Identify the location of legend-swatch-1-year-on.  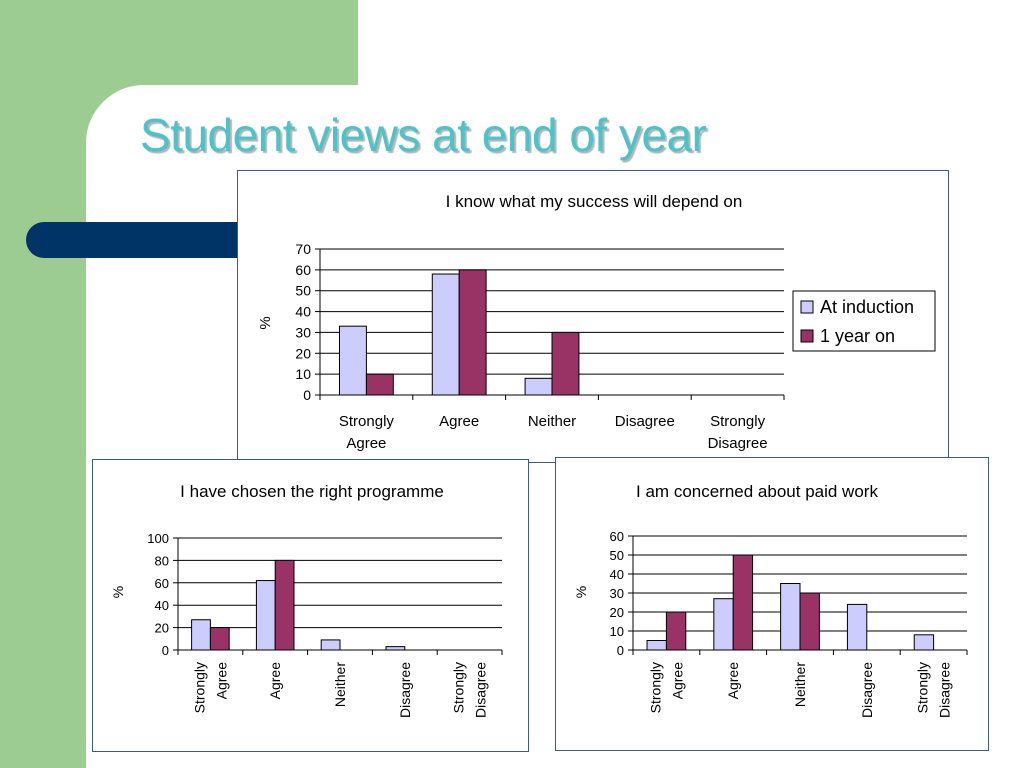
(807, 336).